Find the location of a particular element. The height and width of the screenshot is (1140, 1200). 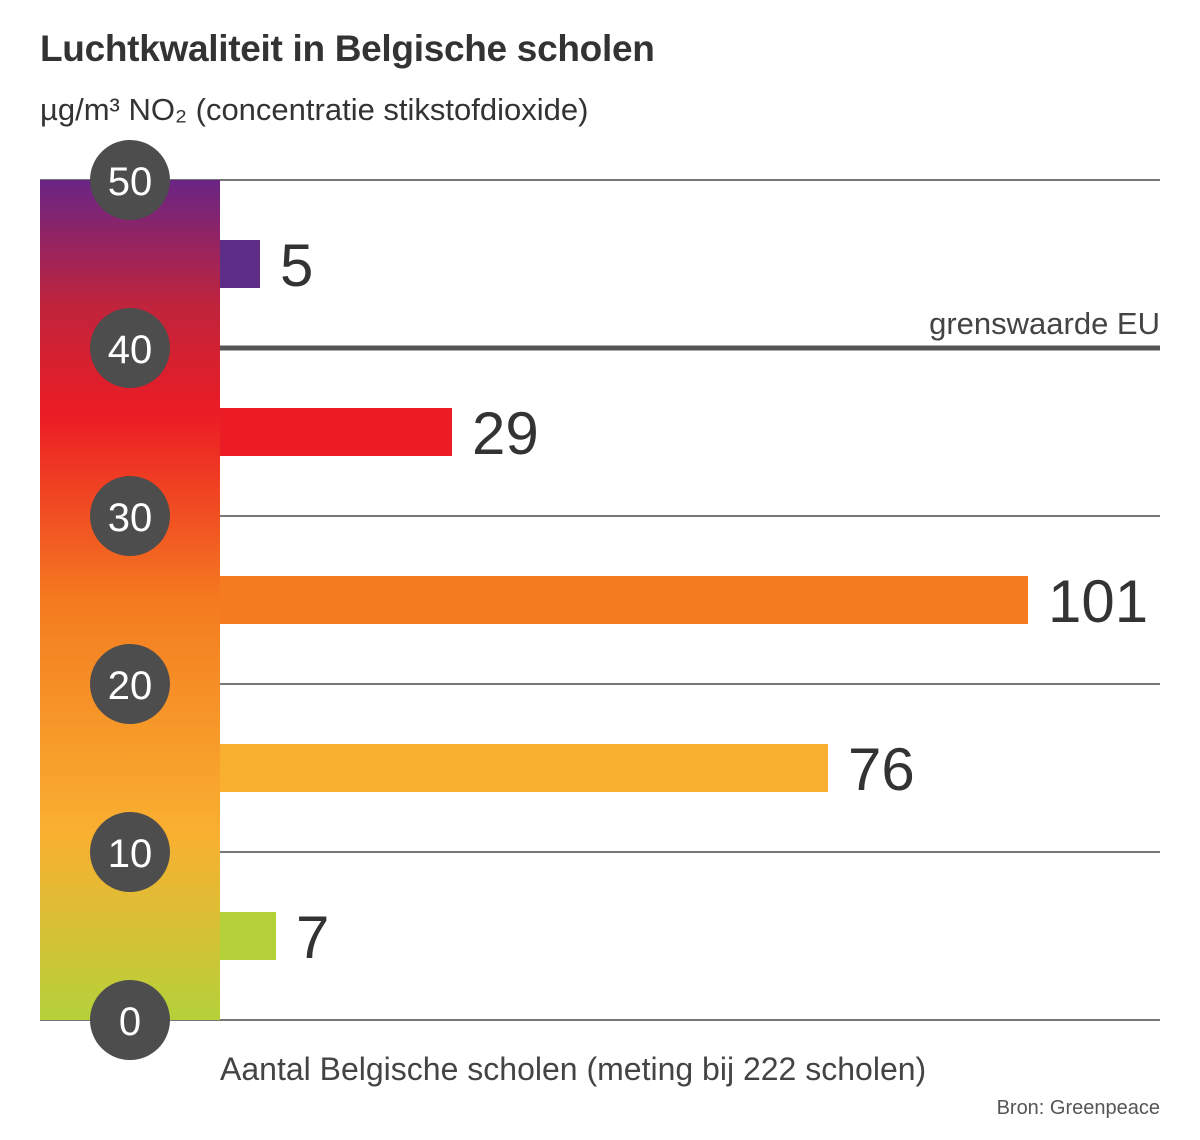

reference-line-label: grenswaarde EU is located at coordinates (1044, 323).